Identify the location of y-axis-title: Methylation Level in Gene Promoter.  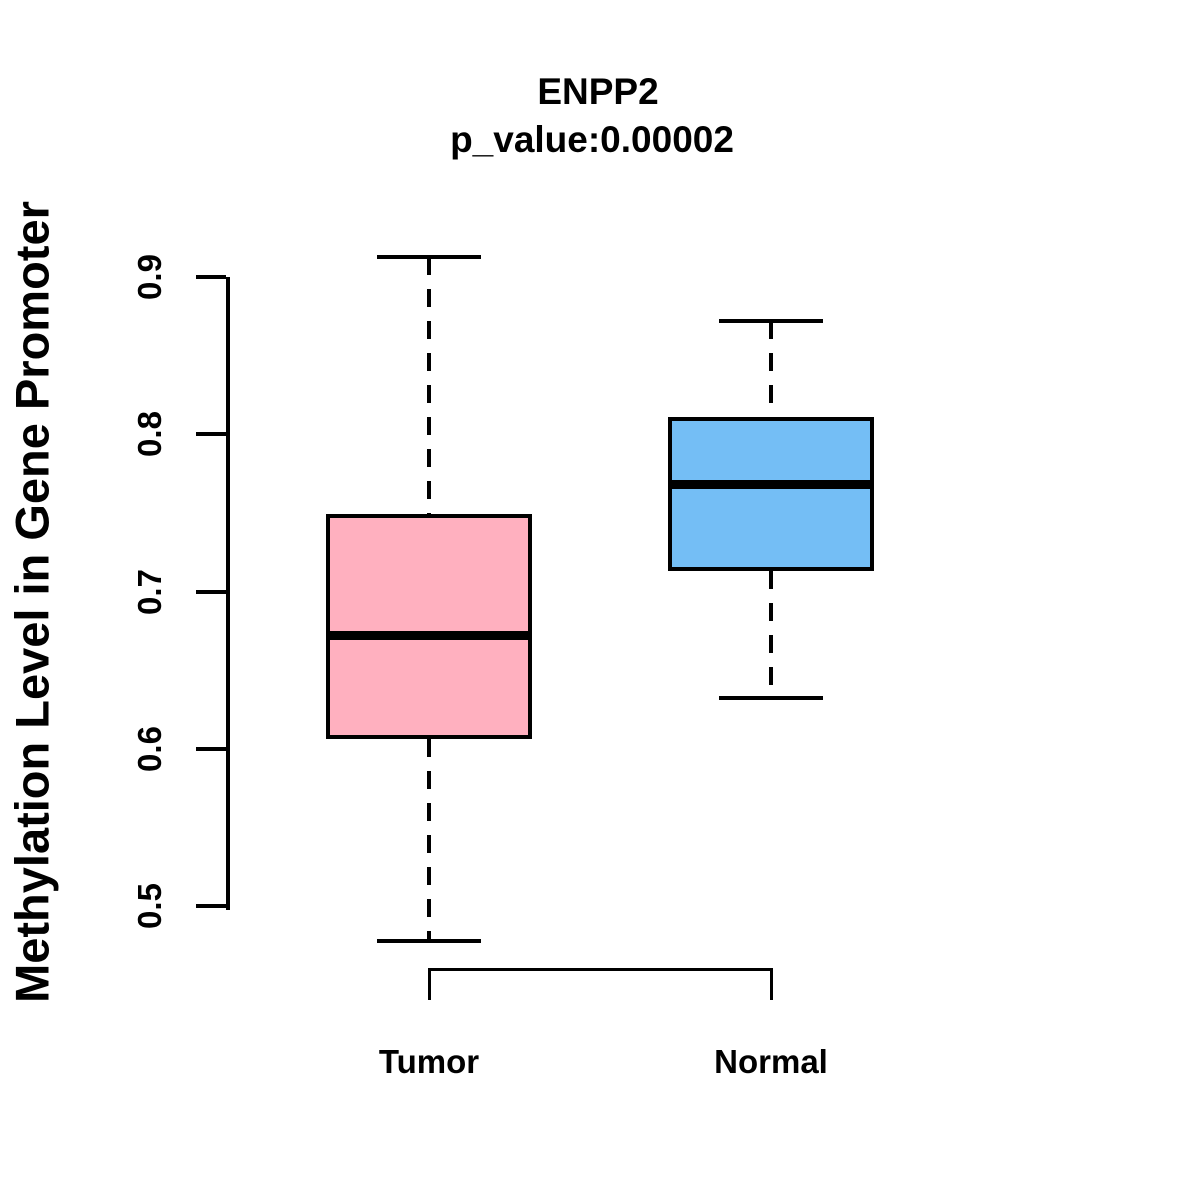
(32, 602).